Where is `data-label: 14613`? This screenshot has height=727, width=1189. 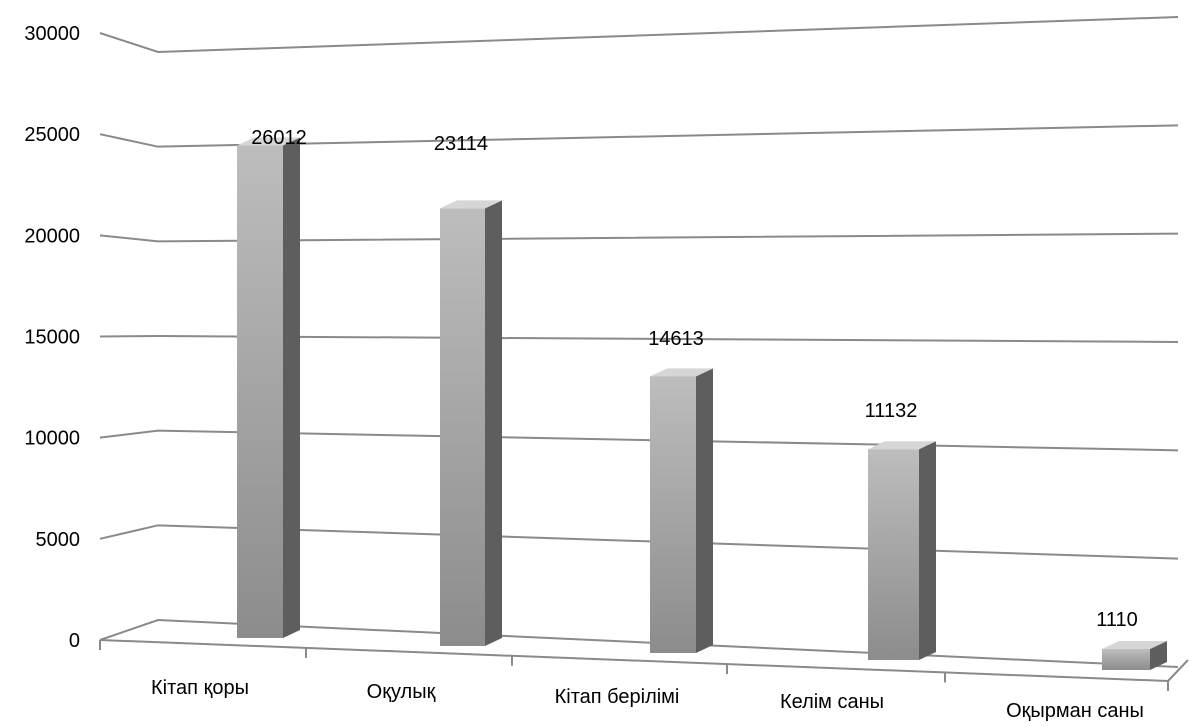 data-label: 14613 is located at coordinates (676, 339).